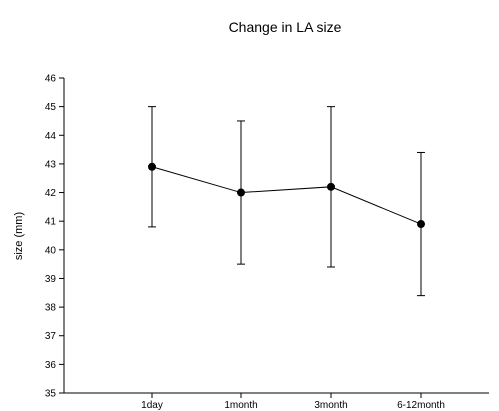 The height and width of the screenshot is (411, 499). Describe the element at coordinates (51, 107) in the screenshot. I see `y-tick-label: 45` at that location.